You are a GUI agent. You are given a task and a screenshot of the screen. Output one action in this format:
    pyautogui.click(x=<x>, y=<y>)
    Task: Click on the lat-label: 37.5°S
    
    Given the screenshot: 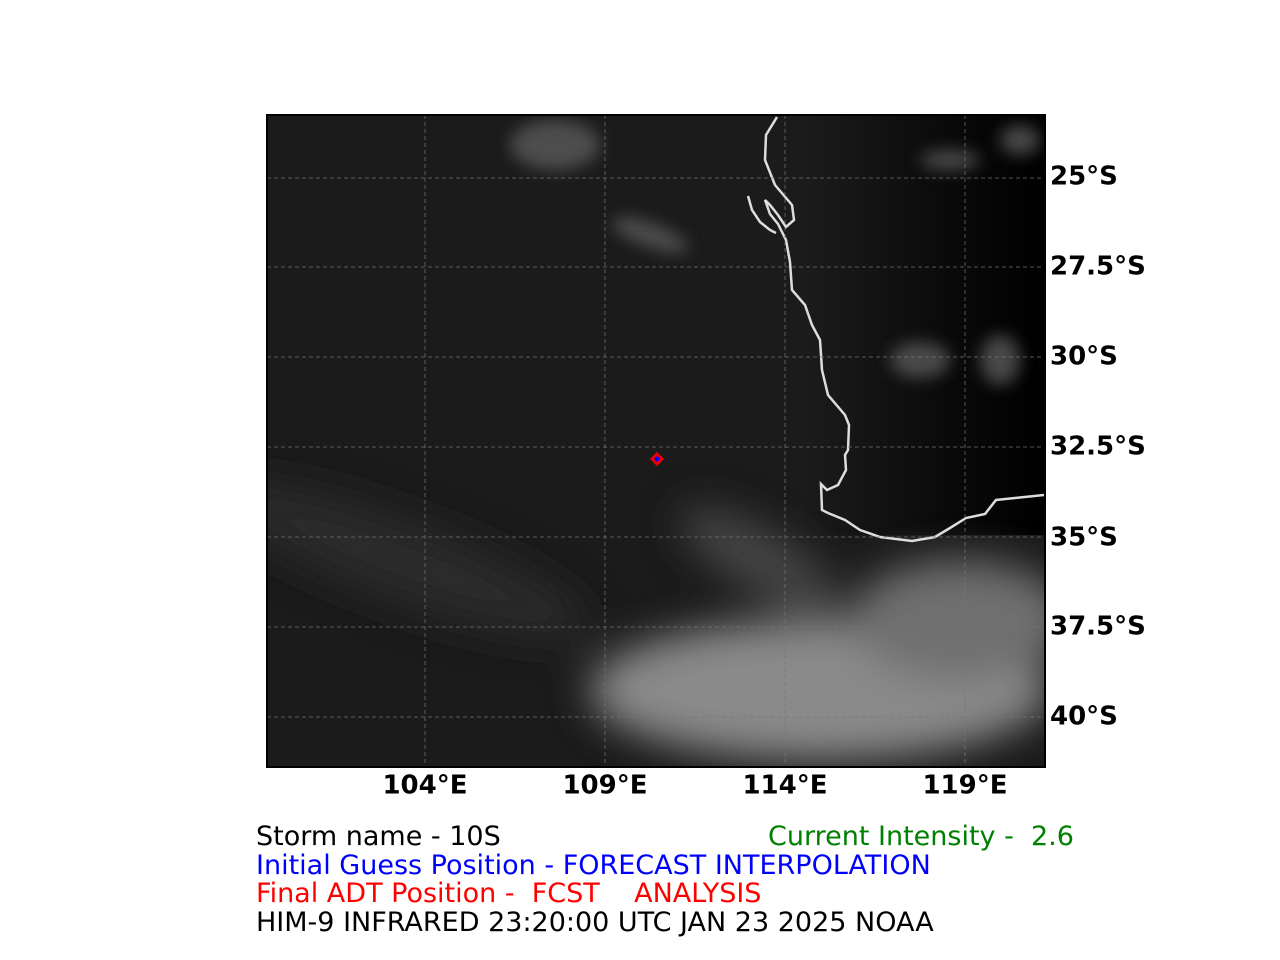 What is the action you would take?
    pyautogui.click(x=1098, y=627)
    